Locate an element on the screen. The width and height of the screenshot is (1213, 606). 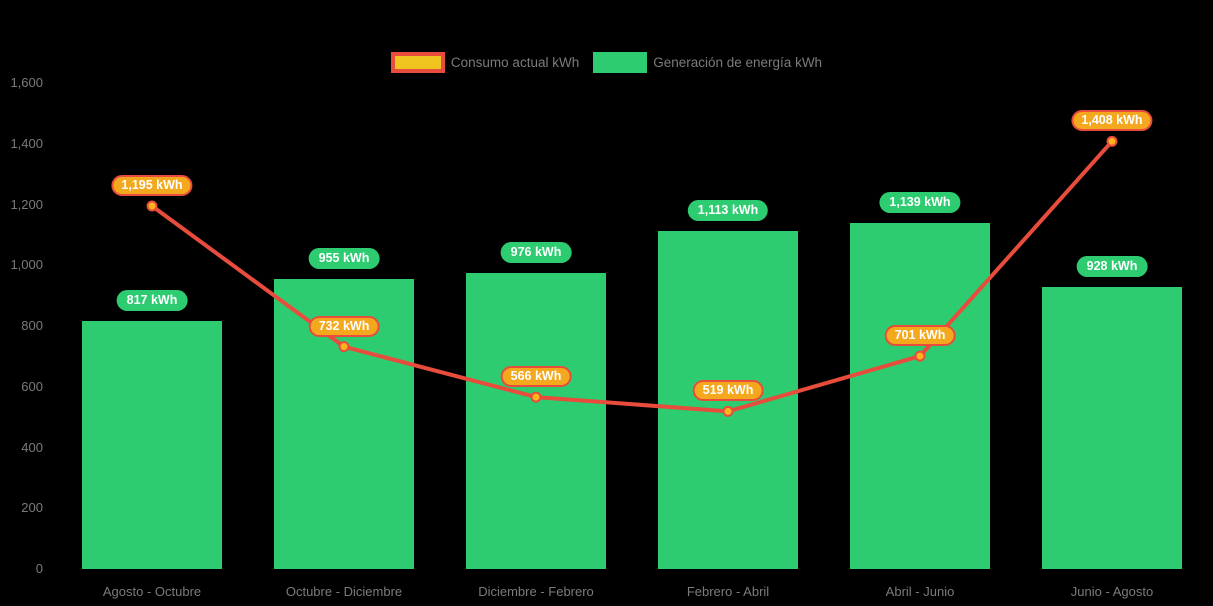
generacion-swatch-icon is located at coordinates (620, 62).